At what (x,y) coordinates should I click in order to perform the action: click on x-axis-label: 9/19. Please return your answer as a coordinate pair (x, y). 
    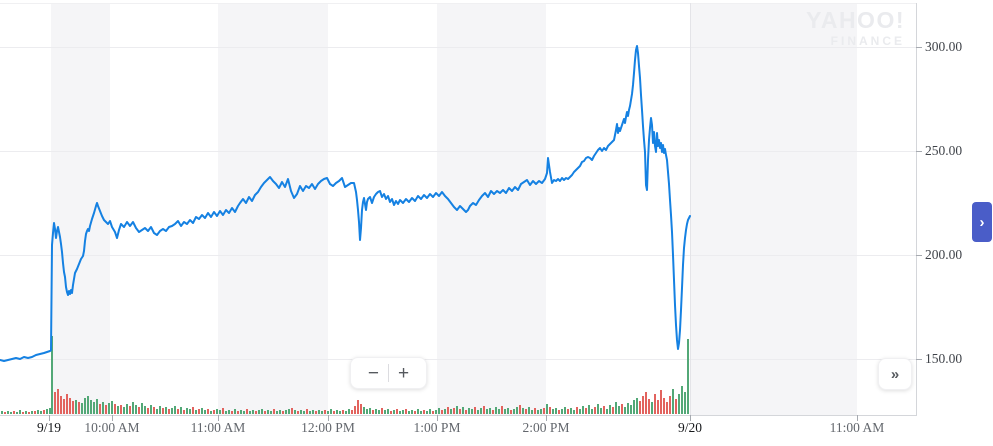
    Looking at the image, I should click on (49, 427).